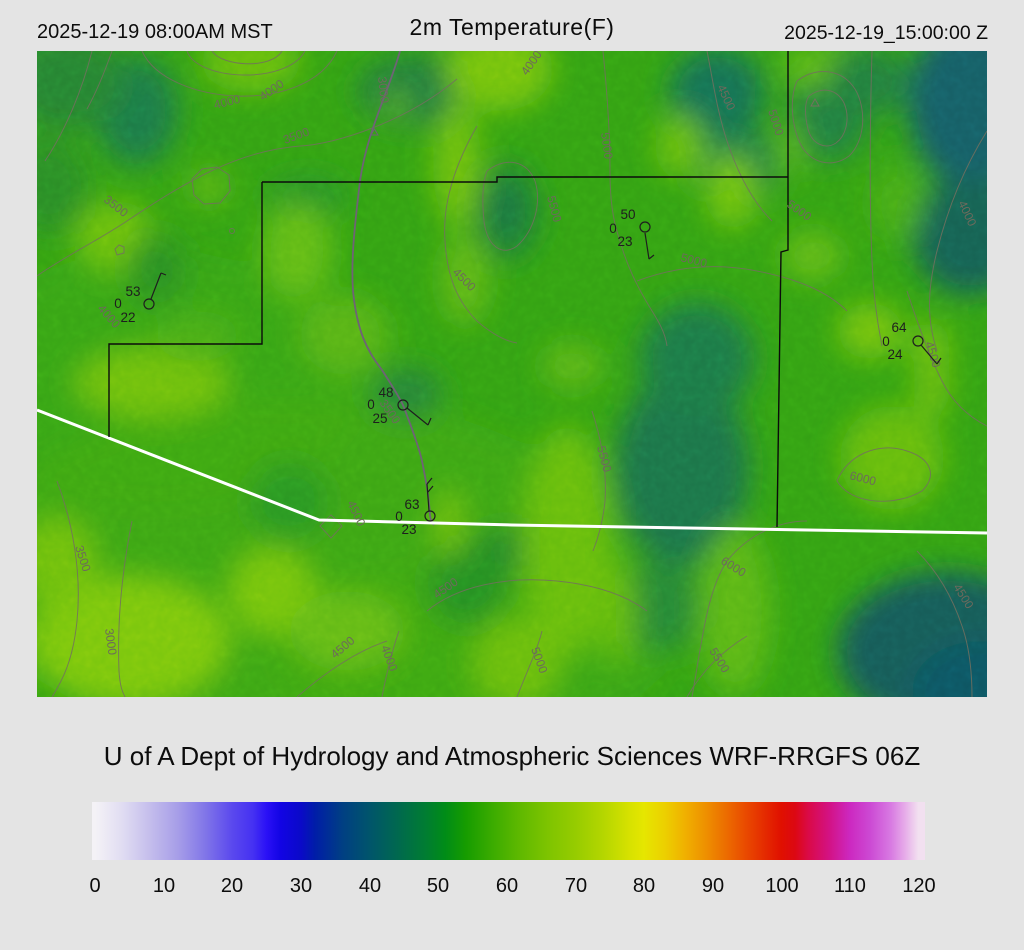 Image resolution: width=1024 pixels, height=950 pixels. Describe the element at coordinates (863, 478) in the screenshot. I see `svg-text: 6000` at that location.